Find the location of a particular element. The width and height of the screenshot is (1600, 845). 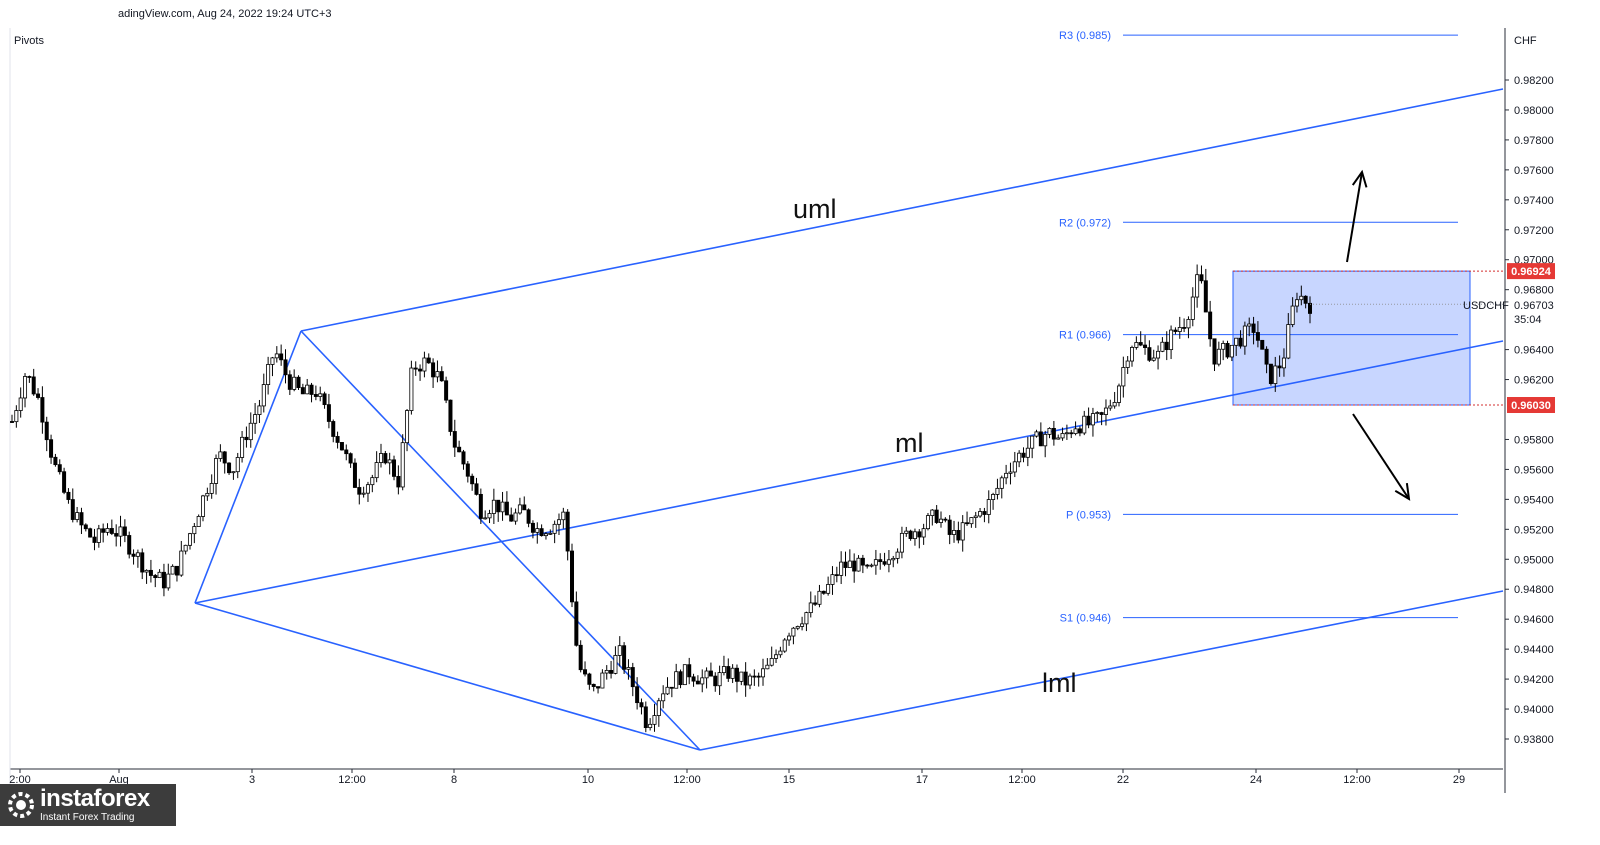

instaforex-logo: instaforex Instant Forex Trading is located at coordinates (88, 805).